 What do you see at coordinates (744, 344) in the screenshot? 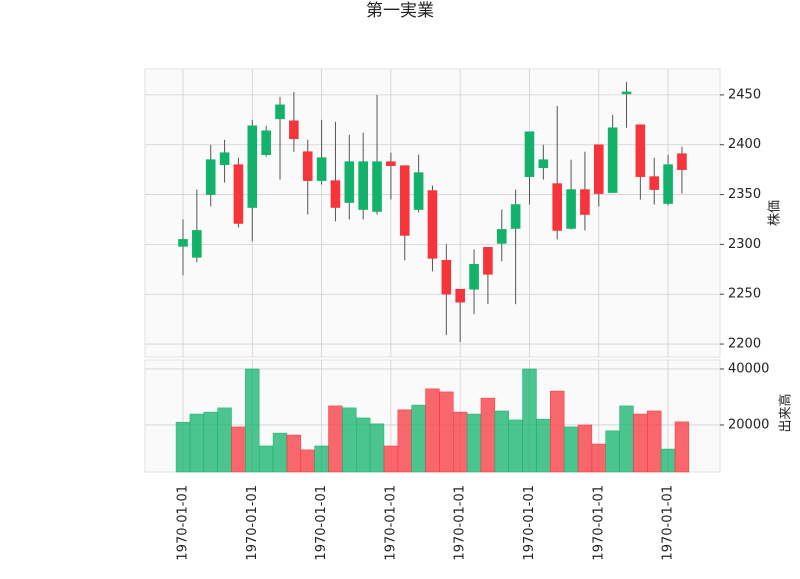
I see `y-tick-label: 2200` at bounding box center [744, 344].